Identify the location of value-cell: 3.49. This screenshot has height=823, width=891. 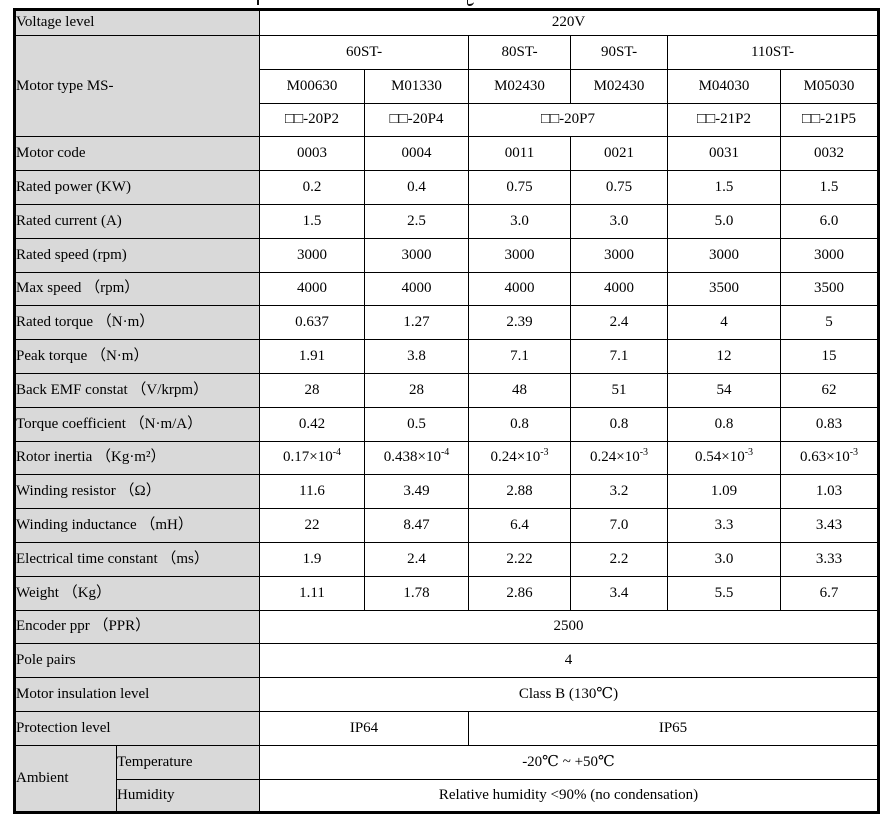
(417, 492).